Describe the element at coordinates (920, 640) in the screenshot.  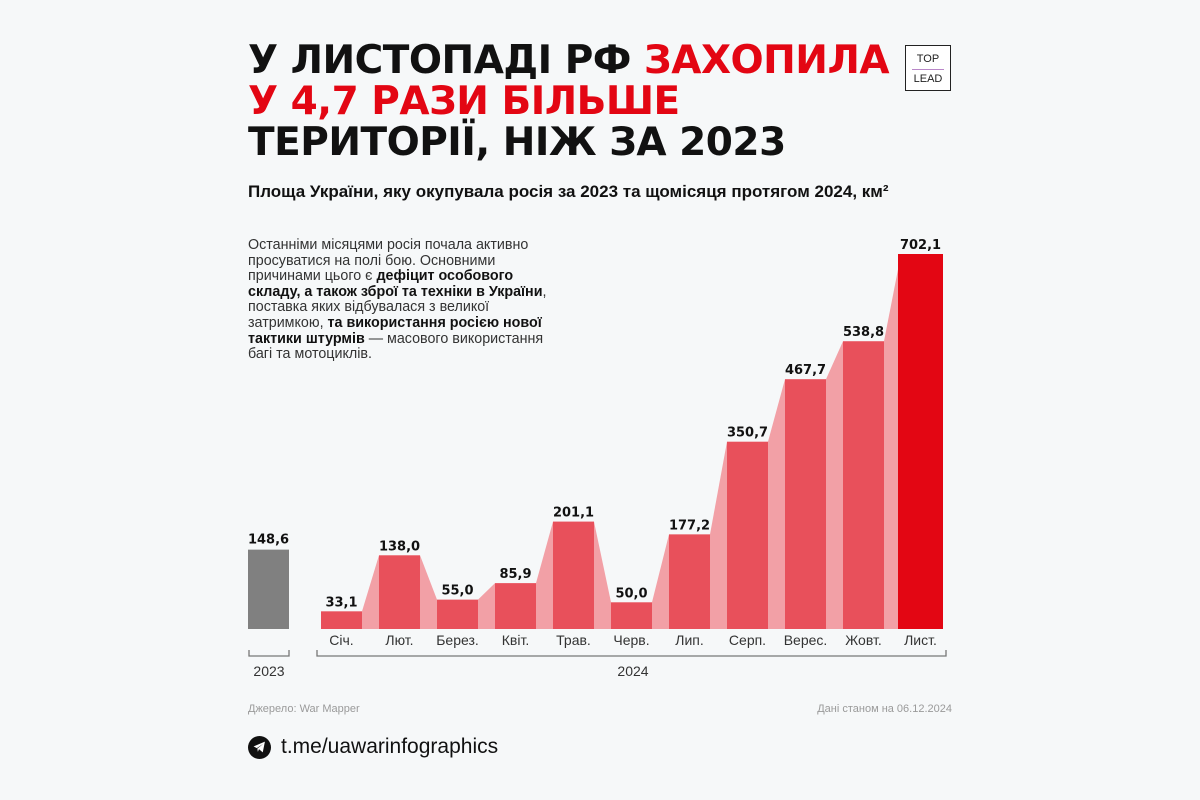
I see `month-label: Лист.` at that location.